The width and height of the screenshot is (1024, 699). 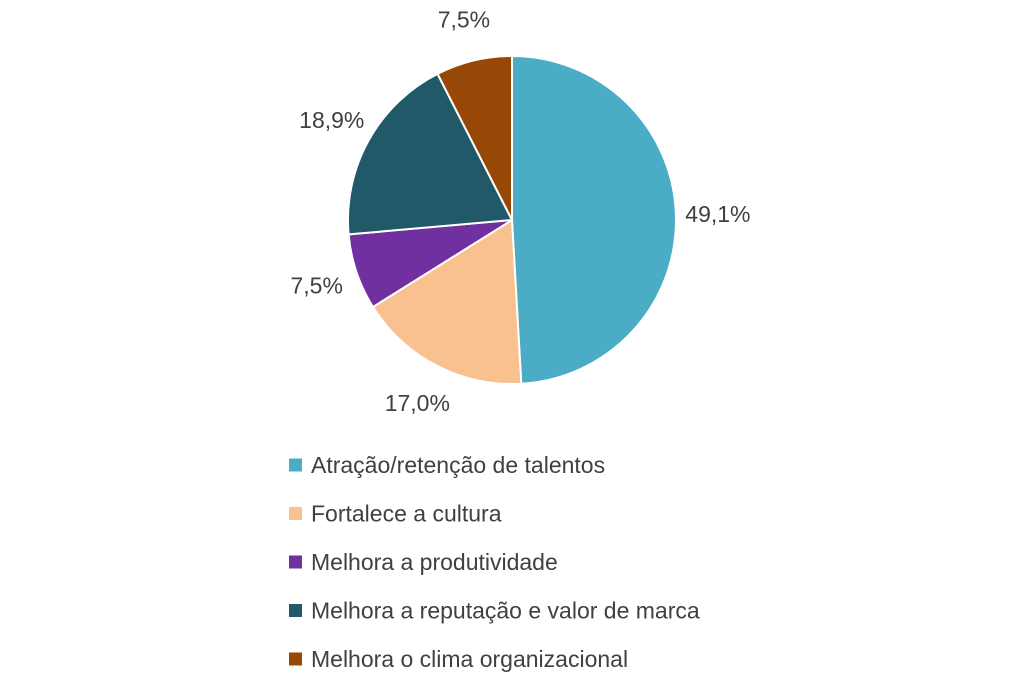 What do you see at coordinates (434, 562) in the screenshot?
I see `legend-label-2: Melhora a produtividade` at bounding box center [434, 562].